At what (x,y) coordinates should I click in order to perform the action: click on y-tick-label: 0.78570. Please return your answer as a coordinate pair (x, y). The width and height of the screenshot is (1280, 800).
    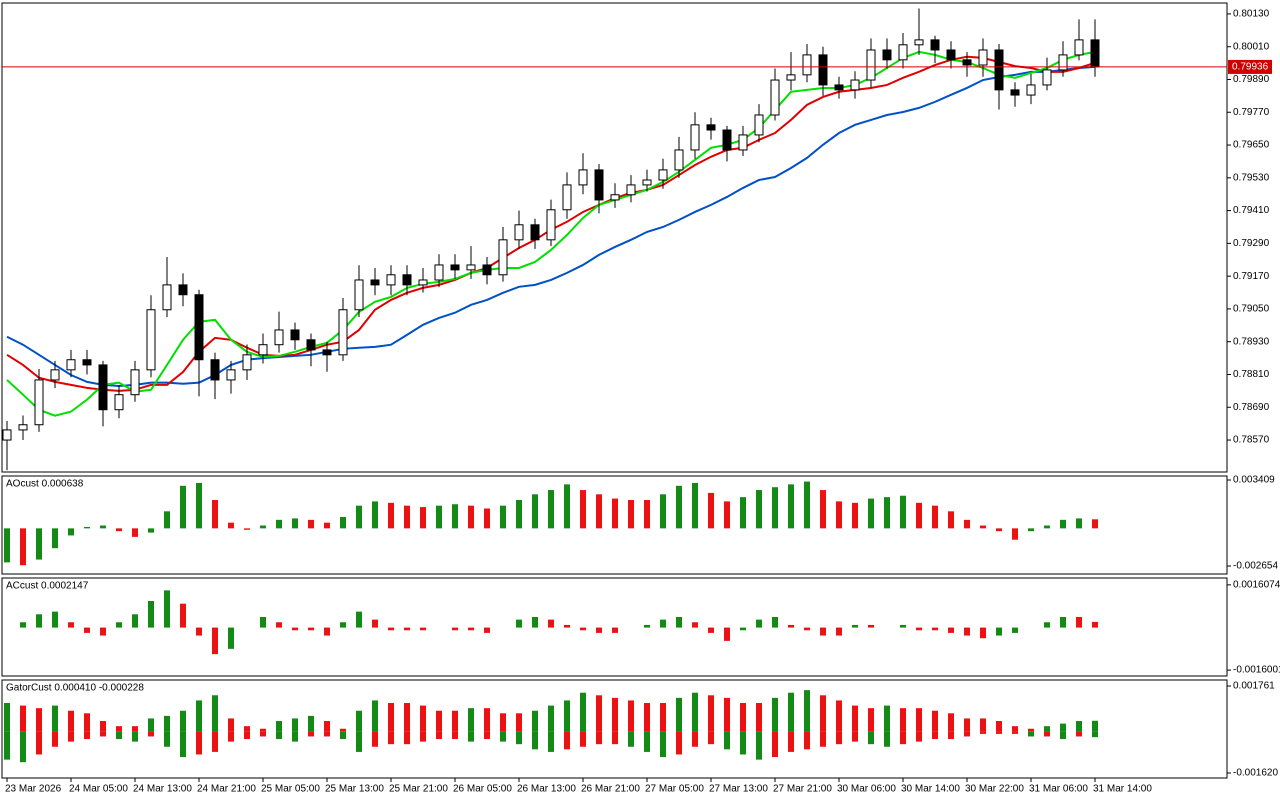
    Looking at the image, I should click on (1251, 440).